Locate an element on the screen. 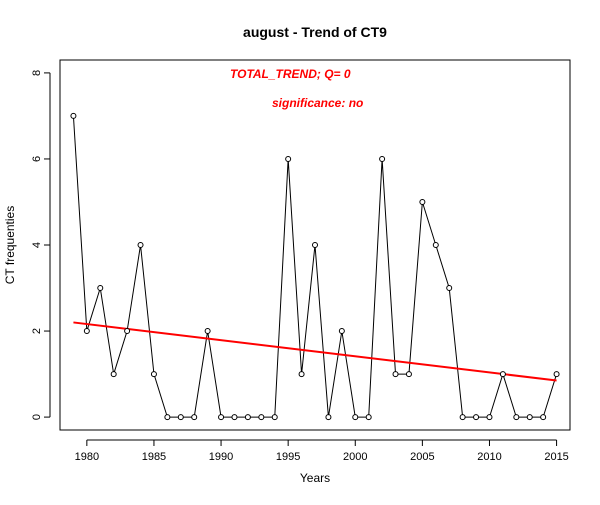 The image size is (600, 505). data-point-2010 is located at coordinates (489, 417).